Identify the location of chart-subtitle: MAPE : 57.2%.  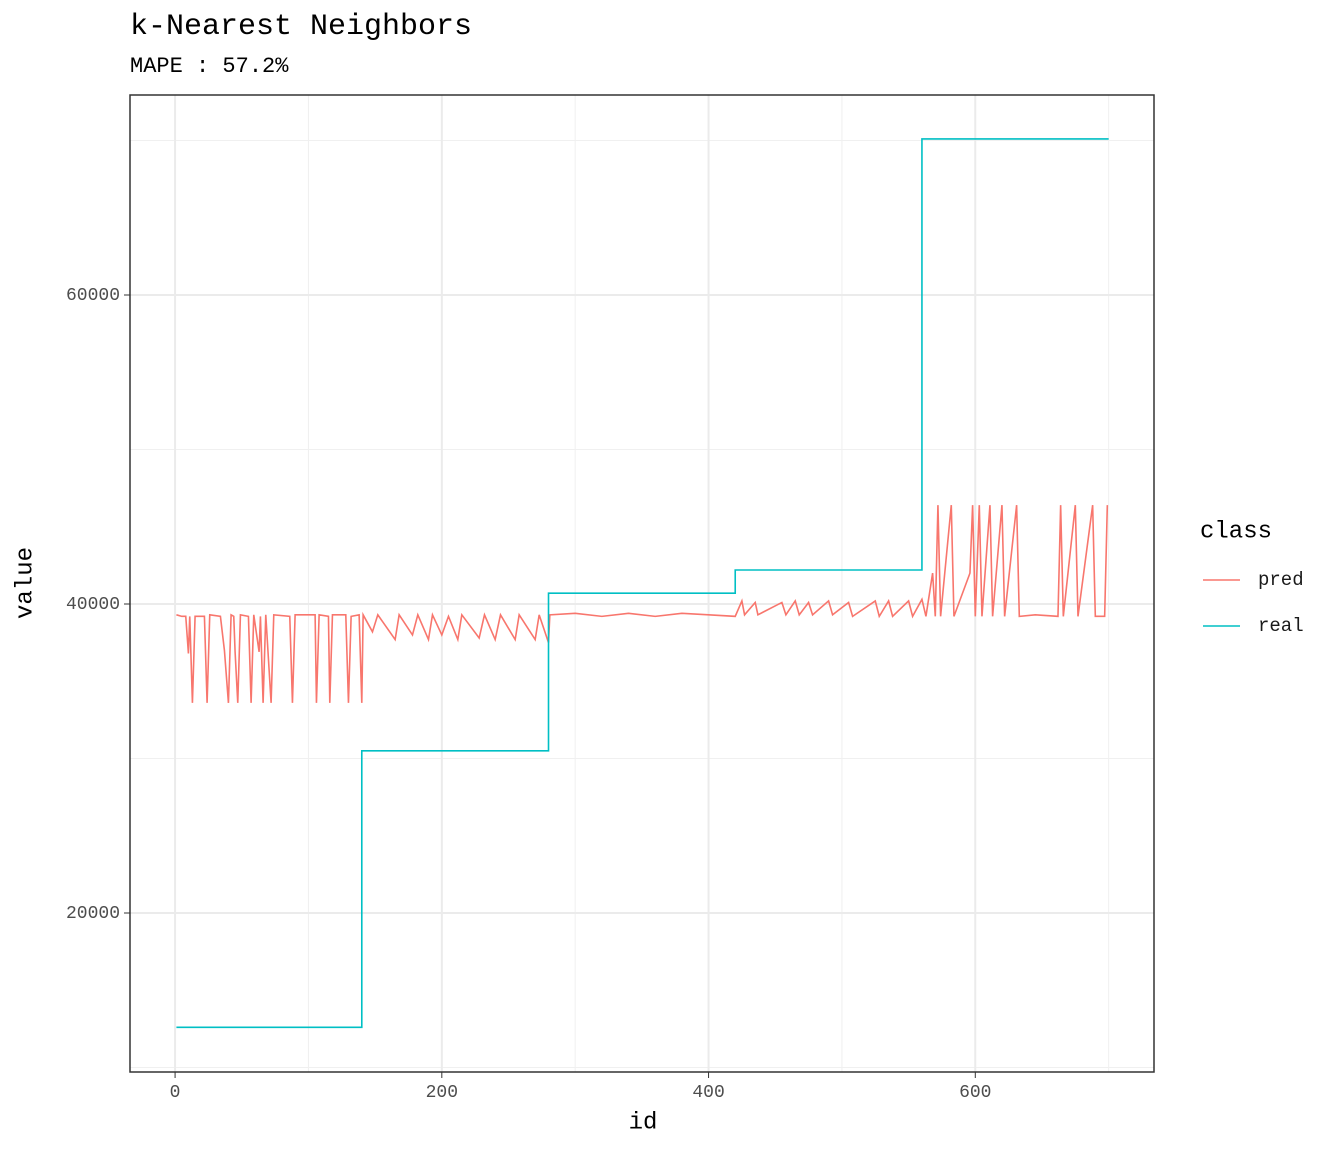
(209, 66).